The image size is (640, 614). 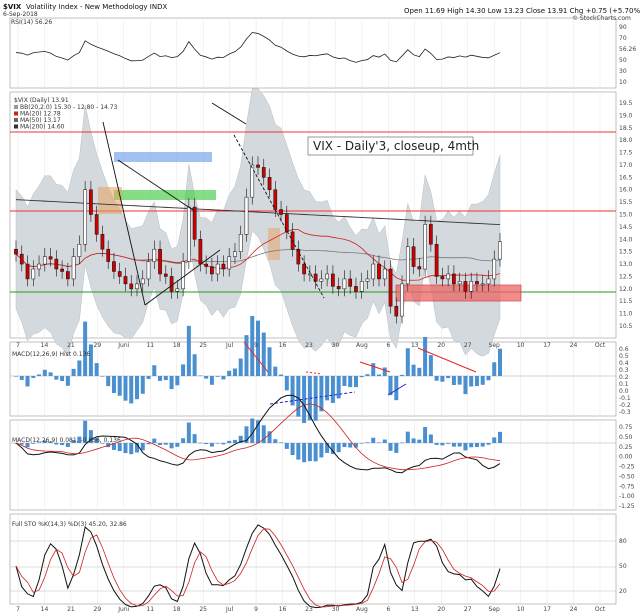 What do you see at coordinates (362, 345) in the screenshot?
I see `x-label: Aug` at bounding box center [362, 345].